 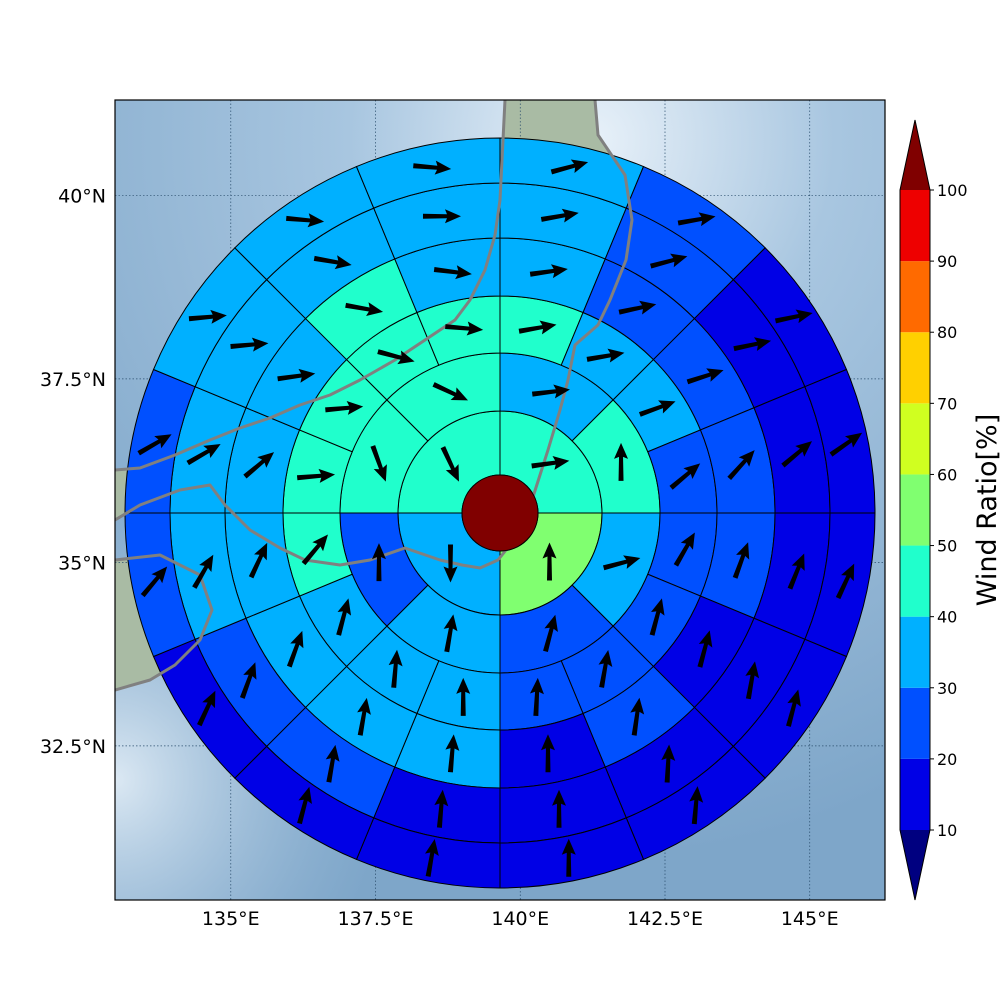 What do you see at coordinates (73, 471) in the screenshot?
I see `latitude-tick-labels: 32.5°N 35°N 37.5°N 40°N` at bounding box center [73, 471].